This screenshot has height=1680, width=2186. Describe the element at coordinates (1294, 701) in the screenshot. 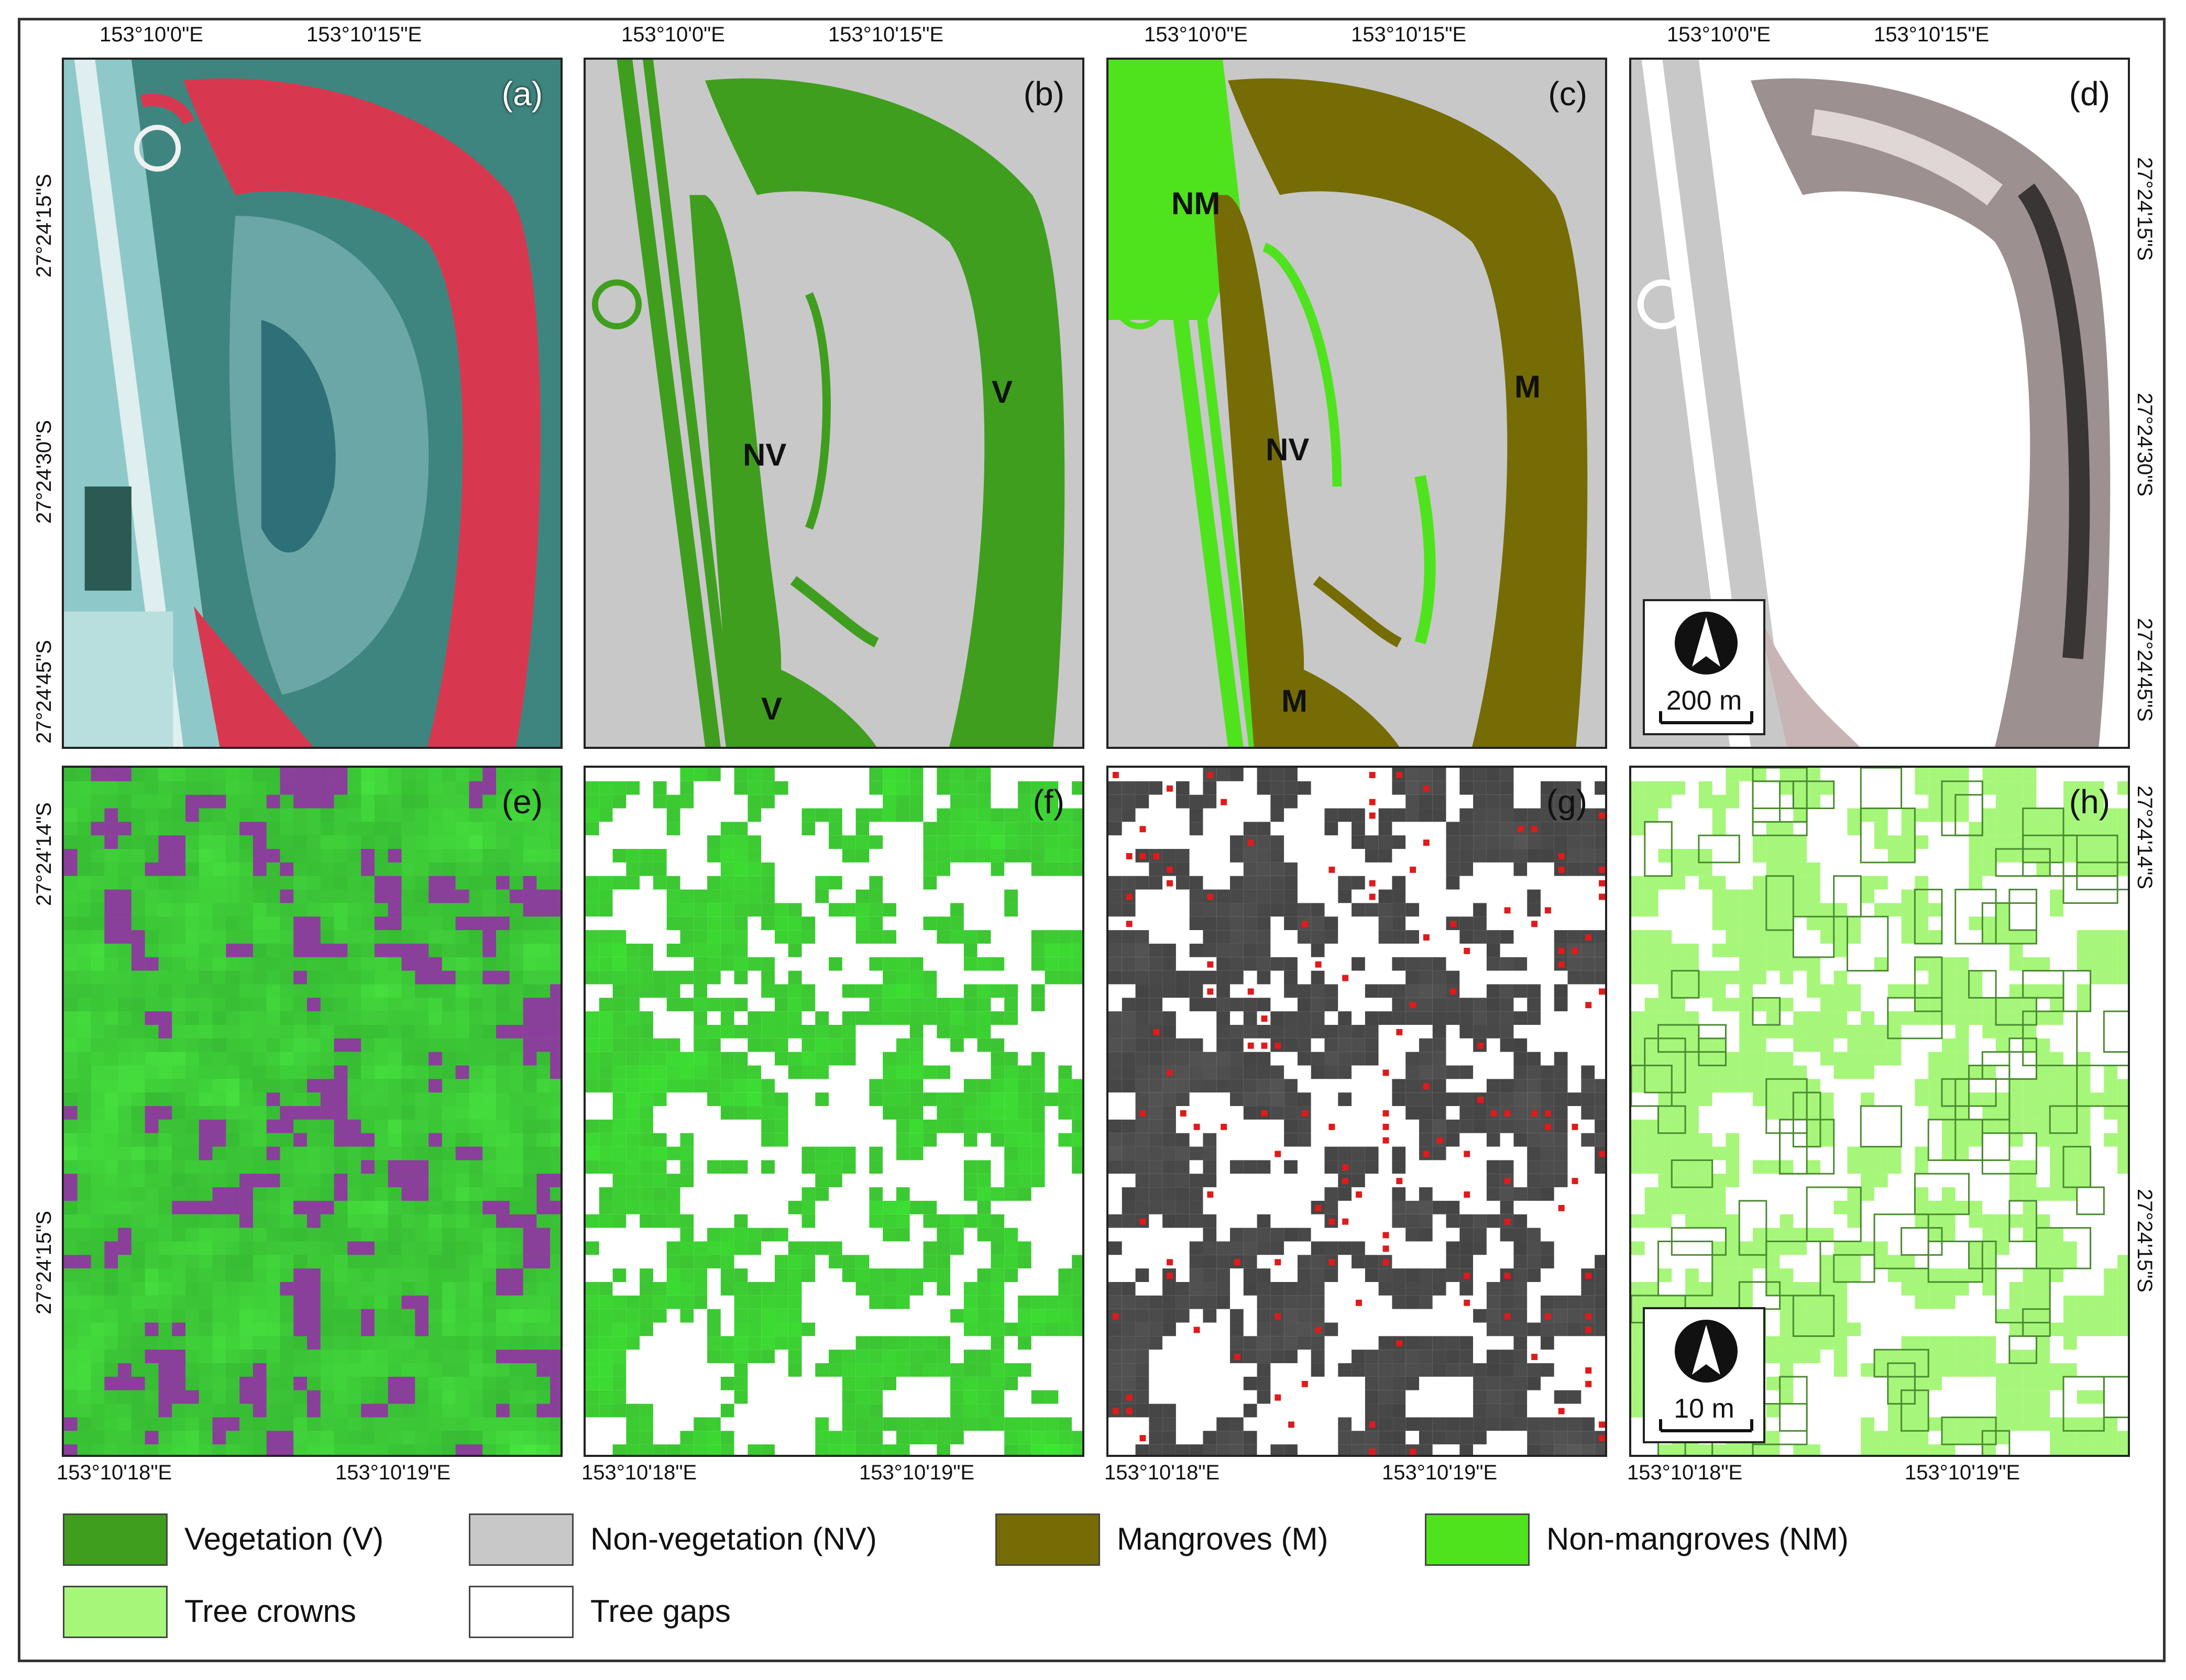

I see `class-label-m-bottom: M` at that location.